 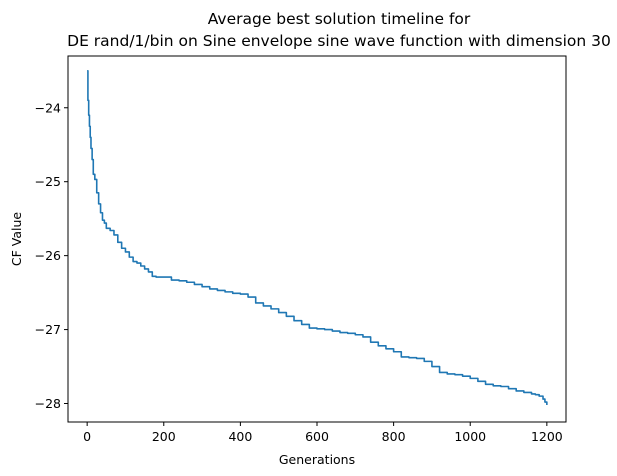 I want to click on y-tick-label: −27, so click(x=48, y=329).